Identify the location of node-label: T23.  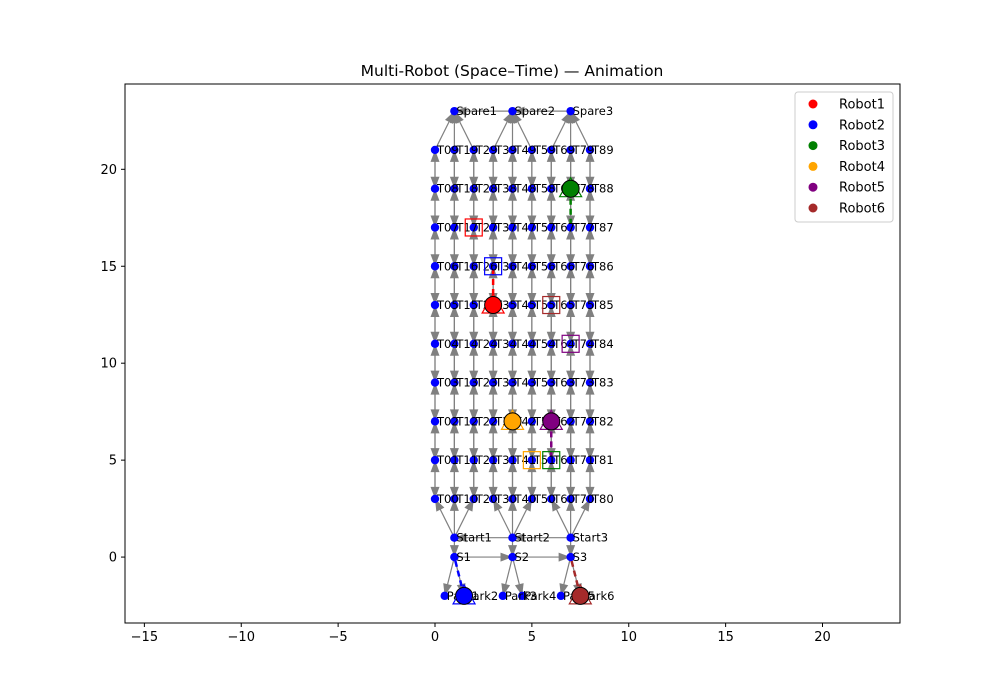
(486, 383).